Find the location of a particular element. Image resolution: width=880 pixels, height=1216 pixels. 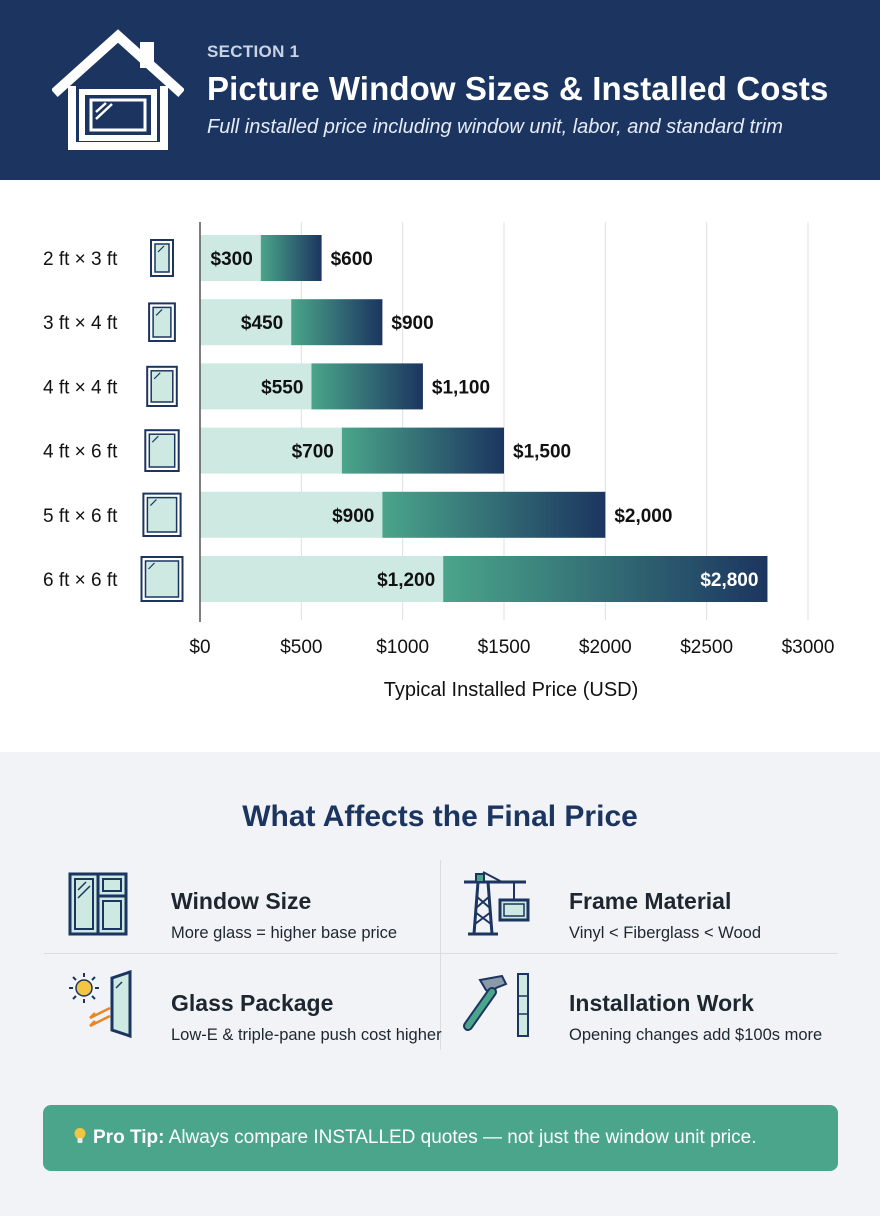

high-value-label: $1,100 is located at coordinates (461, 387).